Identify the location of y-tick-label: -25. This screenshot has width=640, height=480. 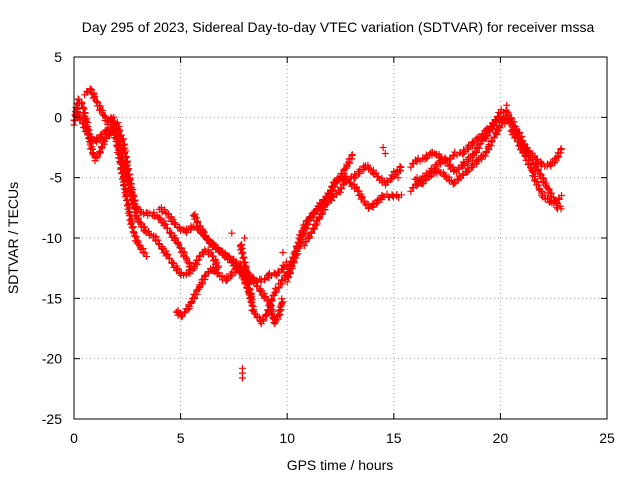
(52, 419).